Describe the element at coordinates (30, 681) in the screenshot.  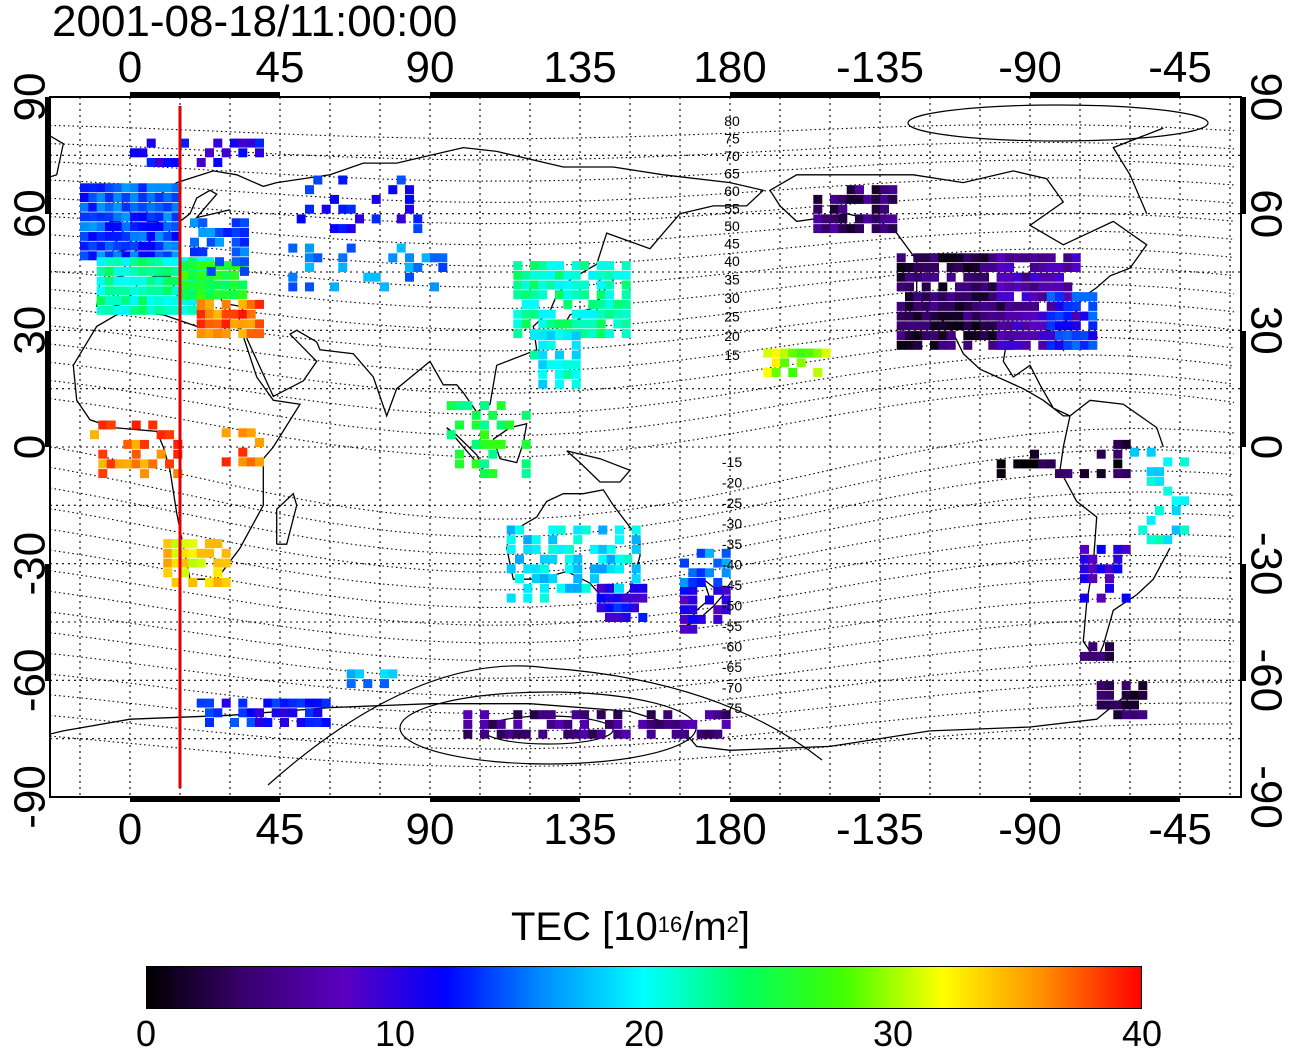
I see `lat-tick-left: -60` at that location.